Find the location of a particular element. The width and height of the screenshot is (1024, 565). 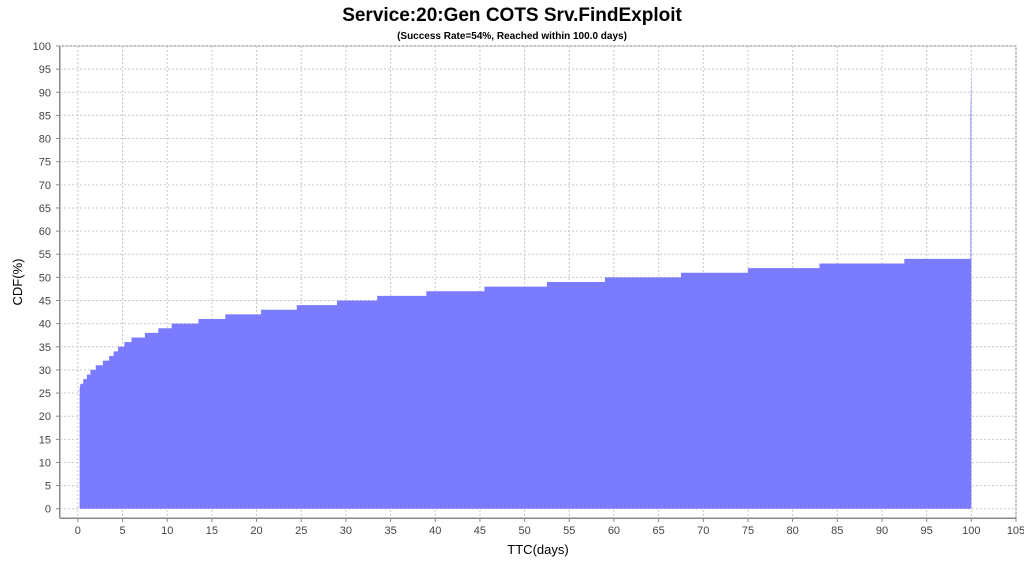

x-tick-label: 55 is located at coordinates (569, 531).